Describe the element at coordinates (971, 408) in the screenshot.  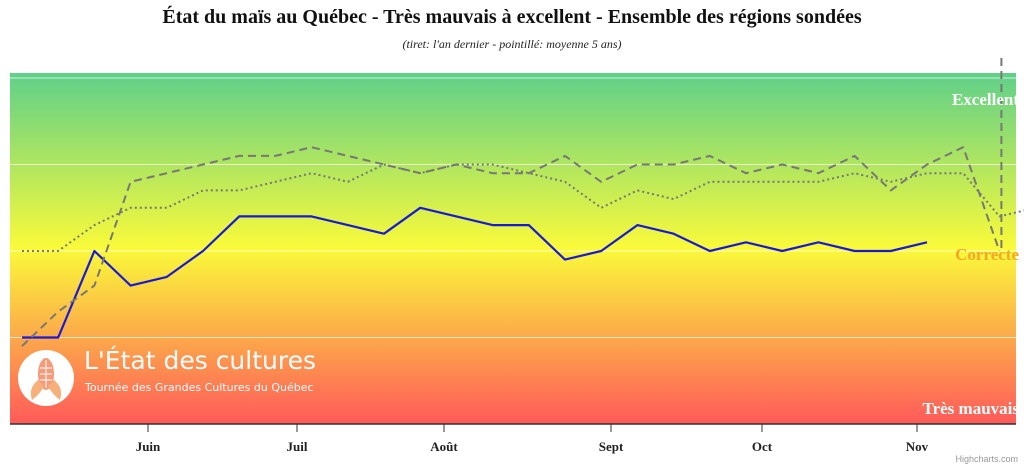
I see `band-label-tres-mauvais: Très mauvais` at that location.